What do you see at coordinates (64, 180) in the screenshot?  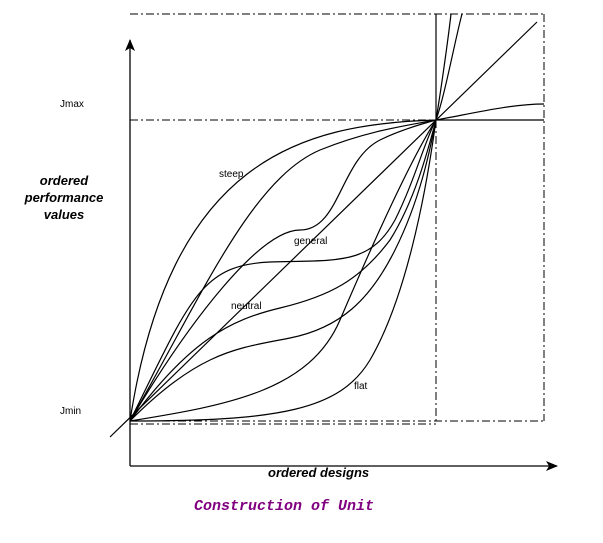 I see `y-axis-label-line-1: ordered` at bounding box center [64, 180].